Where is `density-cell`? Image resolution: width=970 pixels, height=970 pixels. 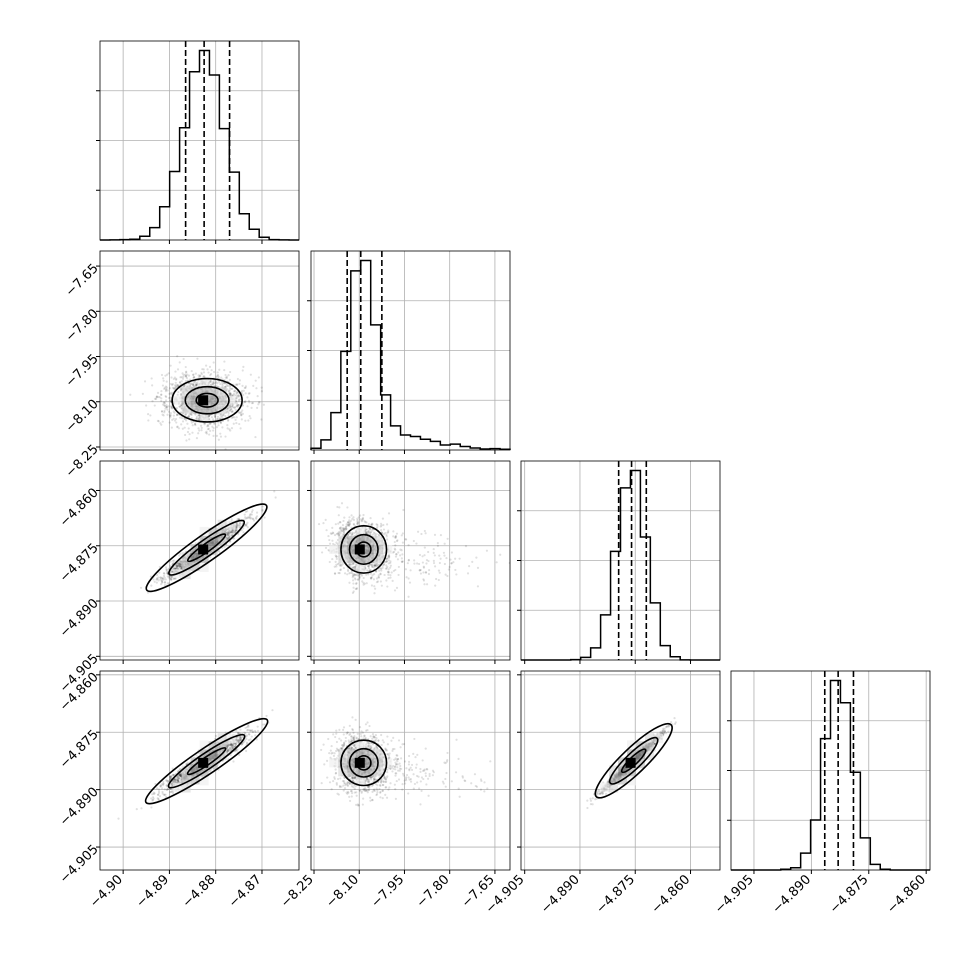 density-cell is located at coordinates (186, 391).